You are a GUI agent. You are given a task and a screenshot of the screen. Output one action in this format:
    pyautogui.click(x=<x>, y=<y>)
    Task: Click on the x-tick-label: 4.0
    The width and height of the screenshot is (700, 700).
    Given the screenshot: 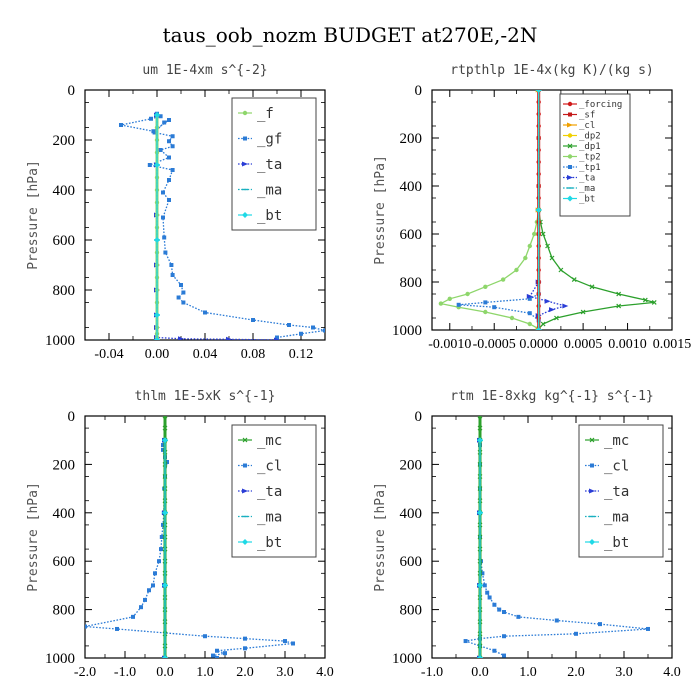 What is the action you would take?
    pyautogui.click(x=672, y=672)
    